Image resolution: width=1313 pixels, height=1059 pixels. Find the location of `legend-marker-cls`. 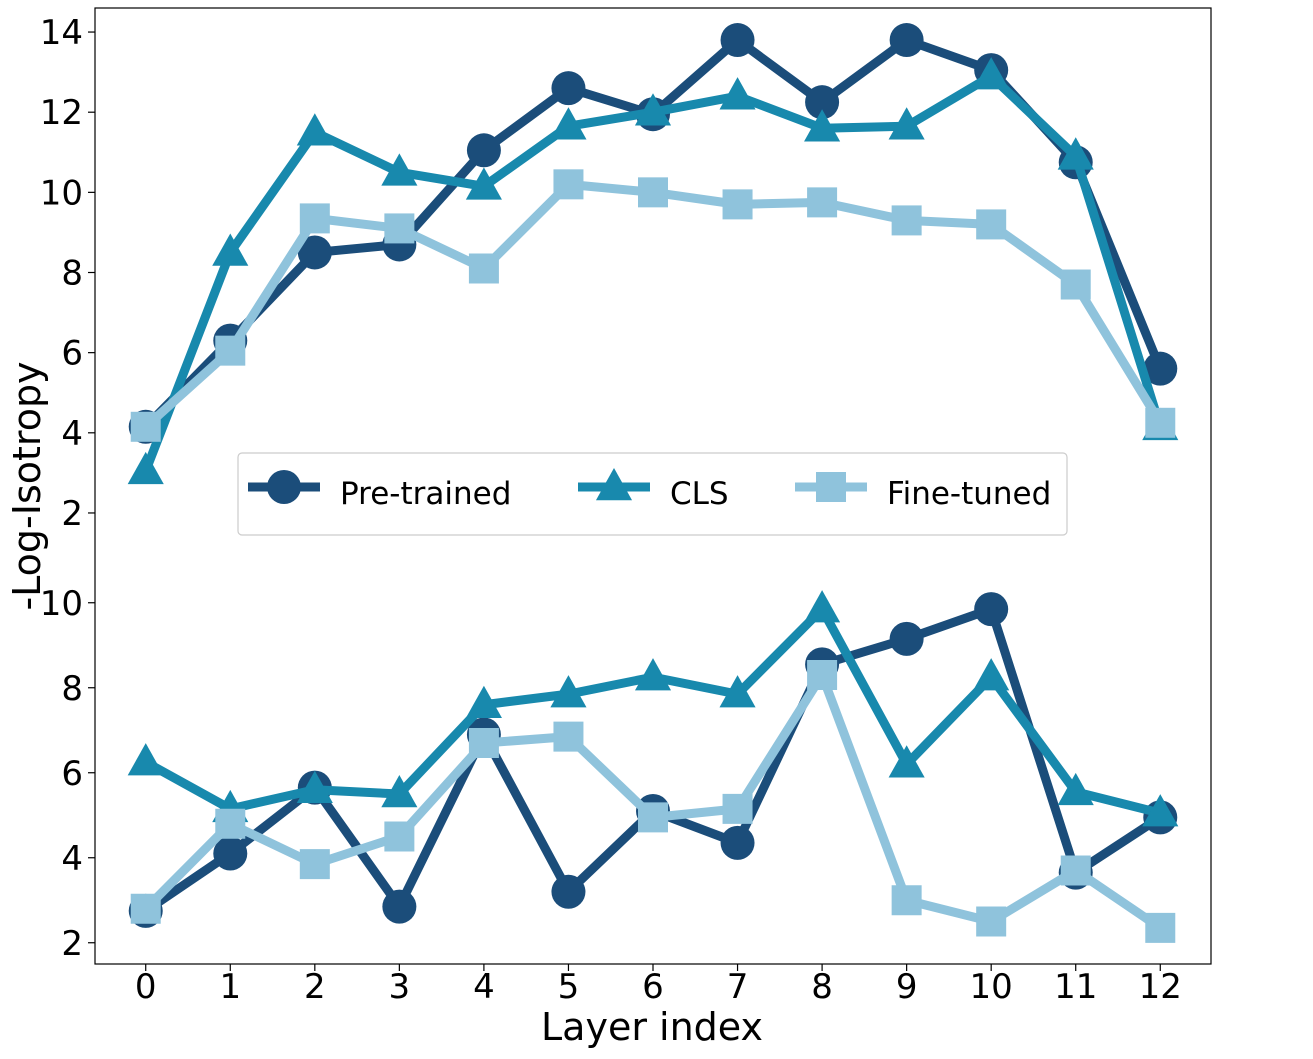

legend-marker-cls is located at coordinates (614, 484).